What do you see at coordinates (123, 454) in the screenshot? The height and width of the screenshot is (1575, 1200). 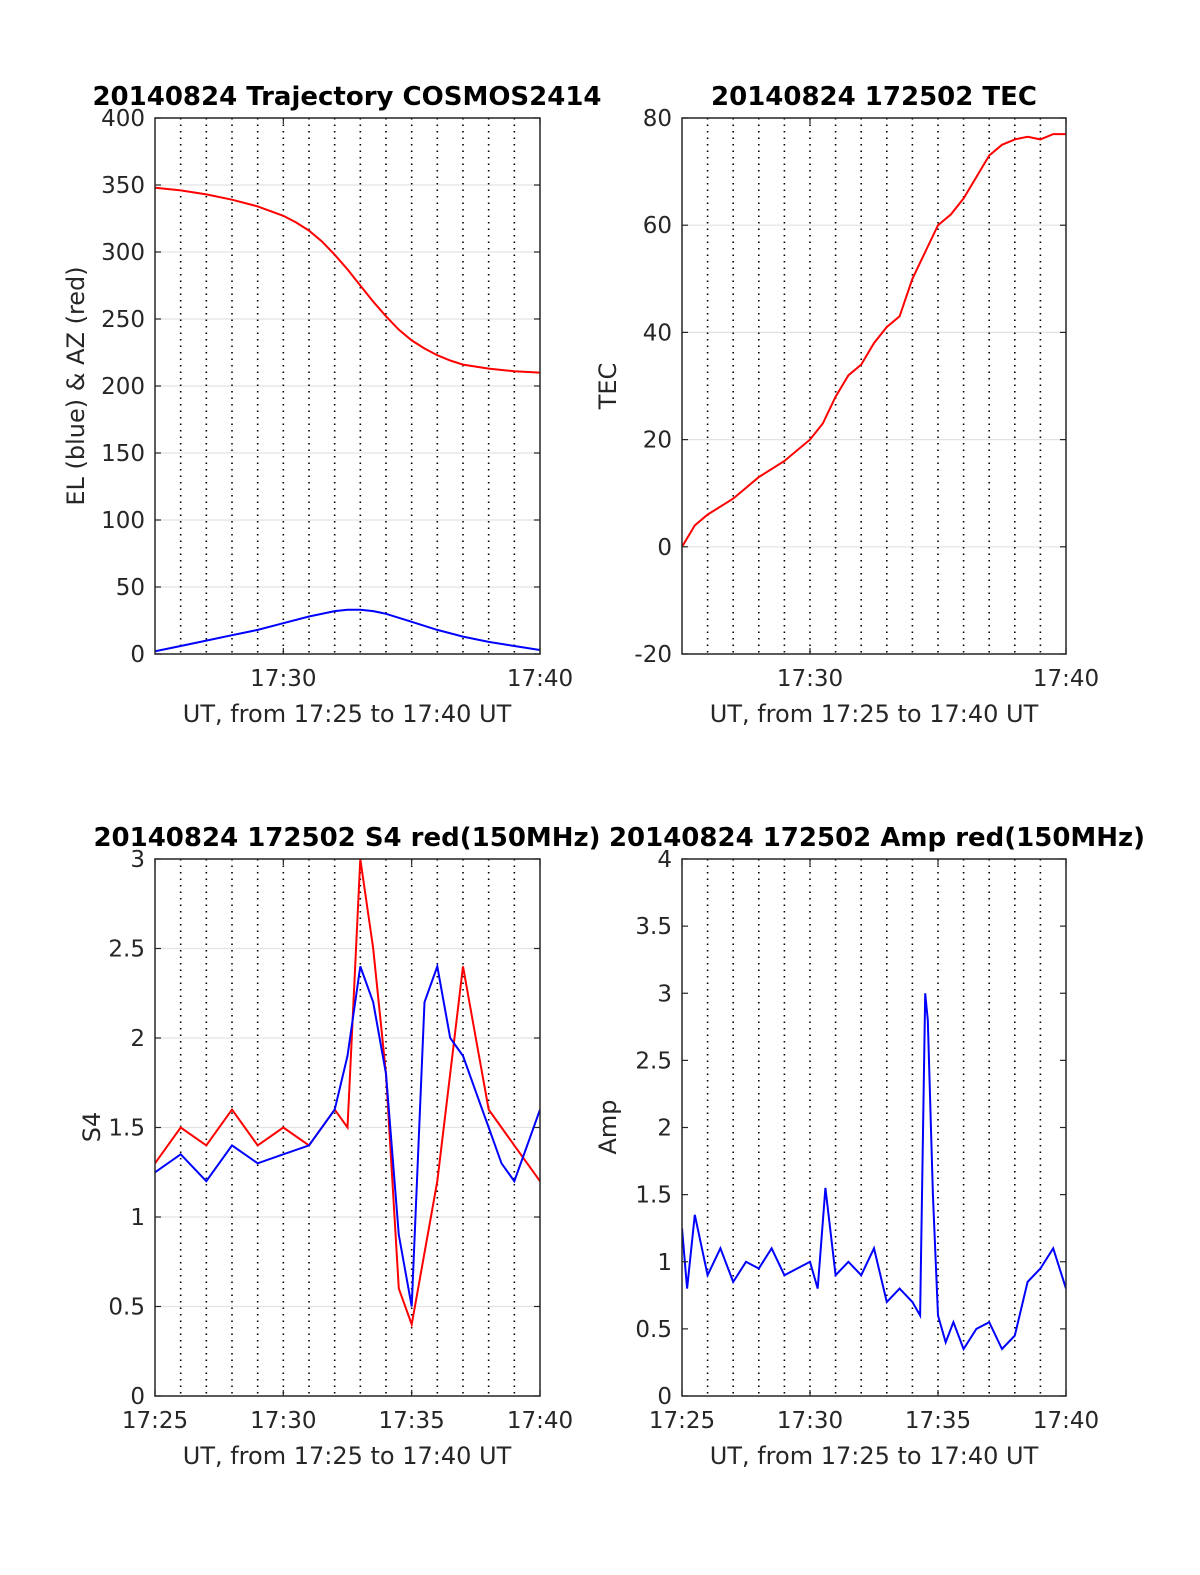 I see `y-tick-label: 150` at bounding box center [123, 454].